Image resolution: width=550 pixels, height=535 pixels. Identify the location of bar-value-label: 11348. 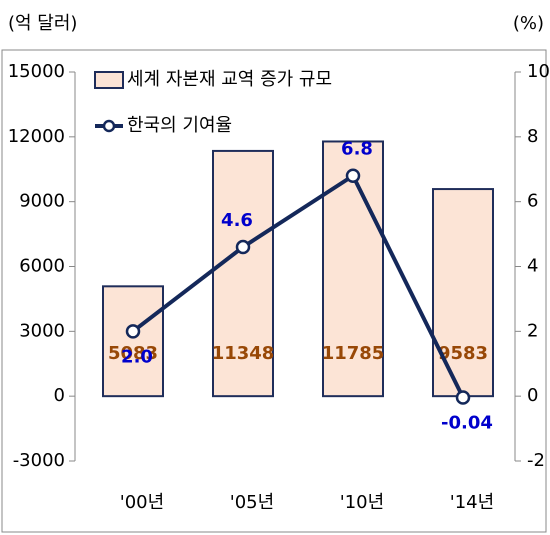
(243, 353).